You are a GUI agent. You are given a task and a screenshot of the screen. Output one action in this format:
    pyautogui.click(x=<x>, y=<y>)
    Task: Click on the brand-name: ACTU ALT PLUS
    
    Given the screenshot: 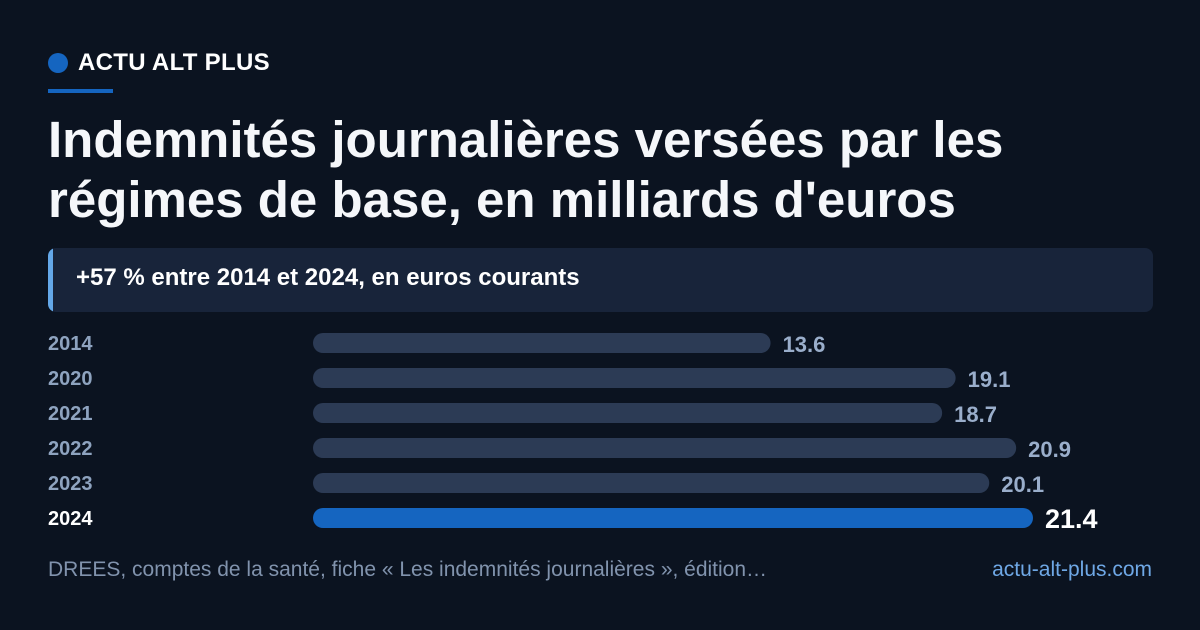 What is the action you would take?
    pyautogui.click(x=174, y=62)
    